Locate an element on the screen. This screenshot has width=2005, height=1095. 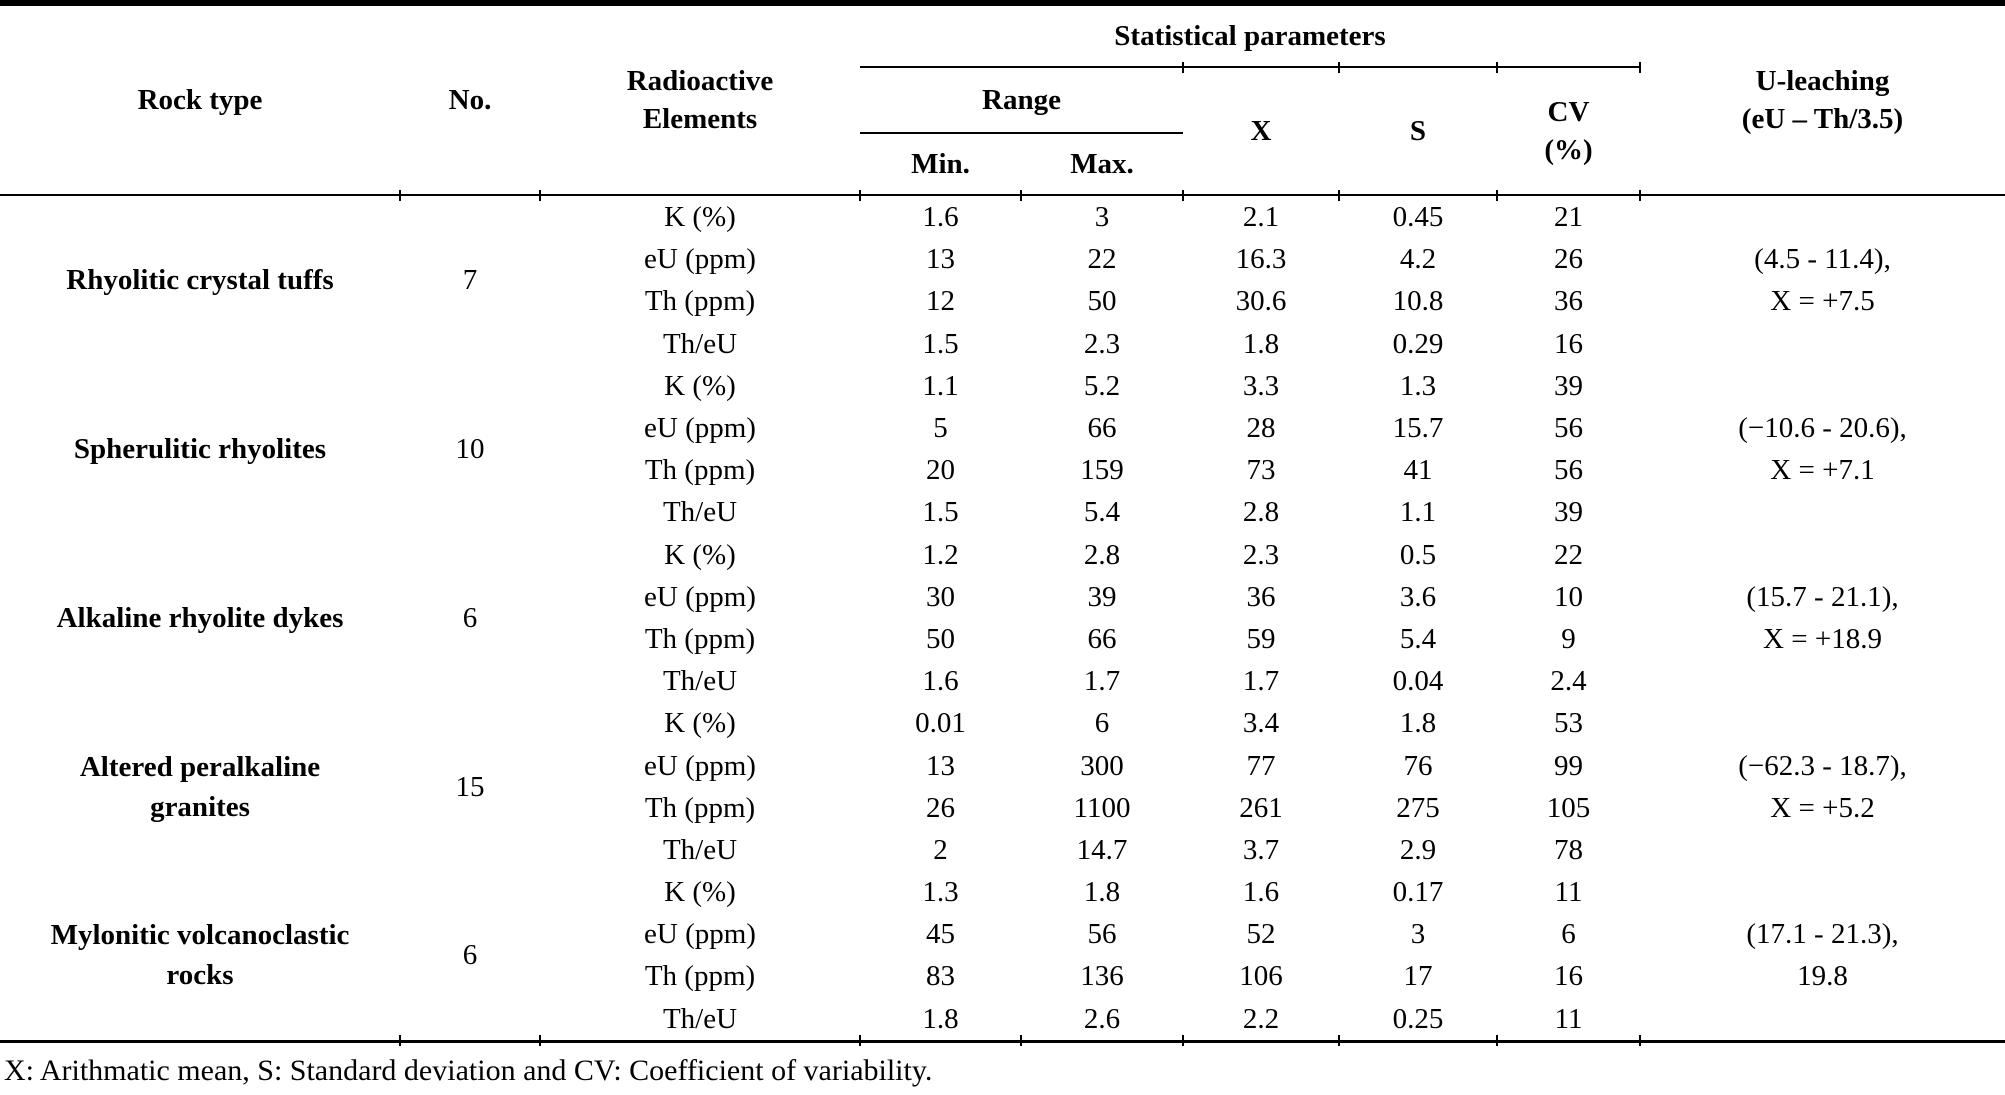
s-value-cell: 0.5 is located at coordinates (1418, 554).